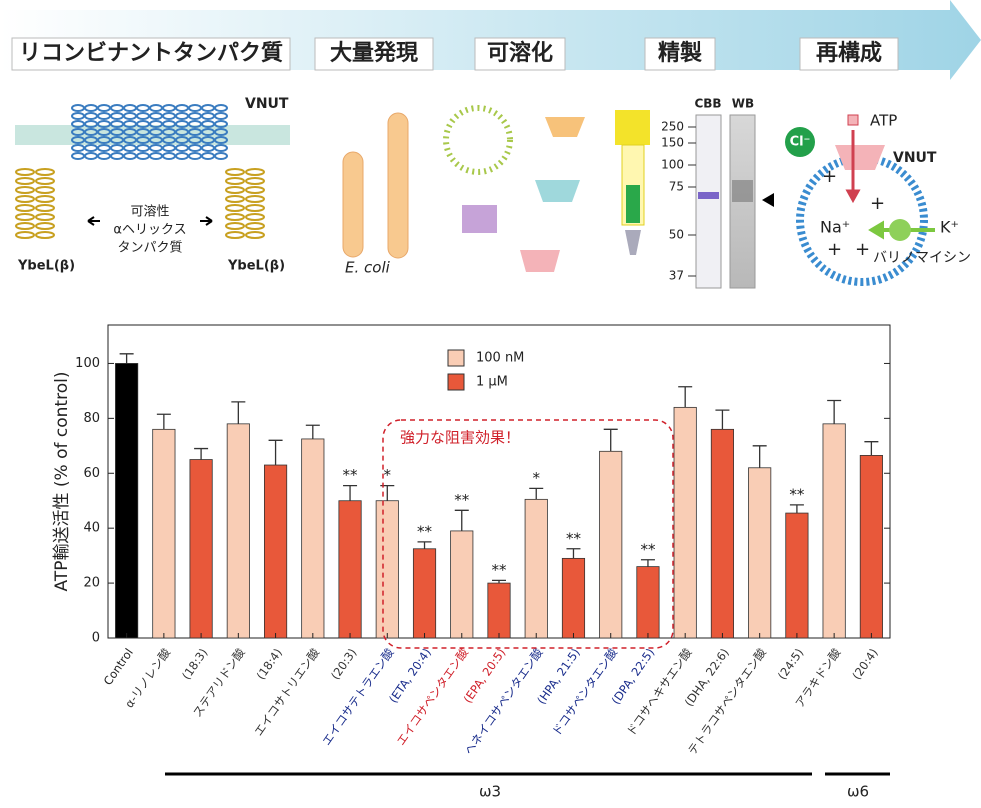 The width and height of the screenshot is (981, 808). Describe the element at coordinates (672, 143) in the screenshot. I see `marker-label: 150` at that location.